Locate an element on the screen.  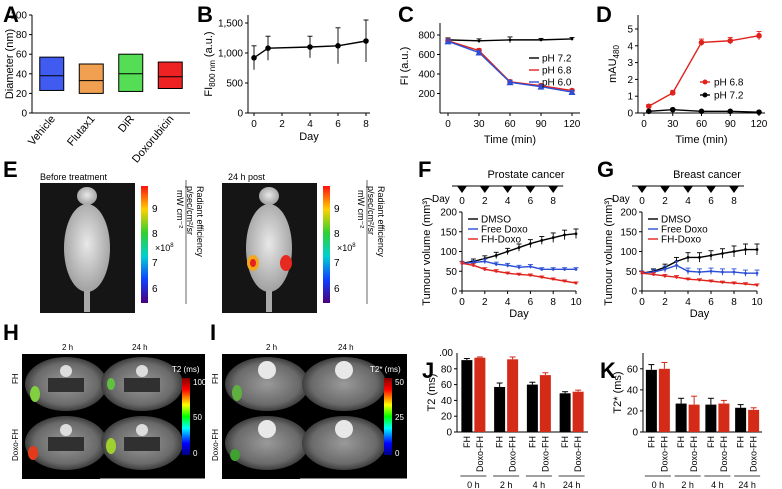
g-dose-marker is located at coordinates (734, 189).